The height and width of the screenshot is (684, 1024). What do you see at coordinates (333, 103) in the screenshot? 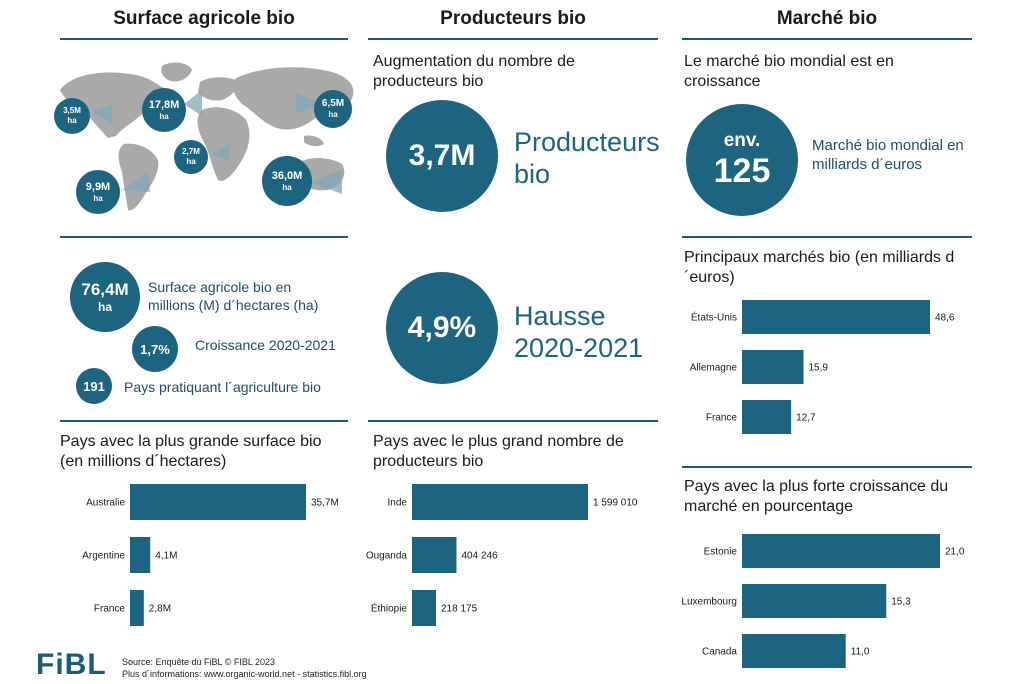
I see `map-badge-value: 6,5M` at bounding box center [333, 103].